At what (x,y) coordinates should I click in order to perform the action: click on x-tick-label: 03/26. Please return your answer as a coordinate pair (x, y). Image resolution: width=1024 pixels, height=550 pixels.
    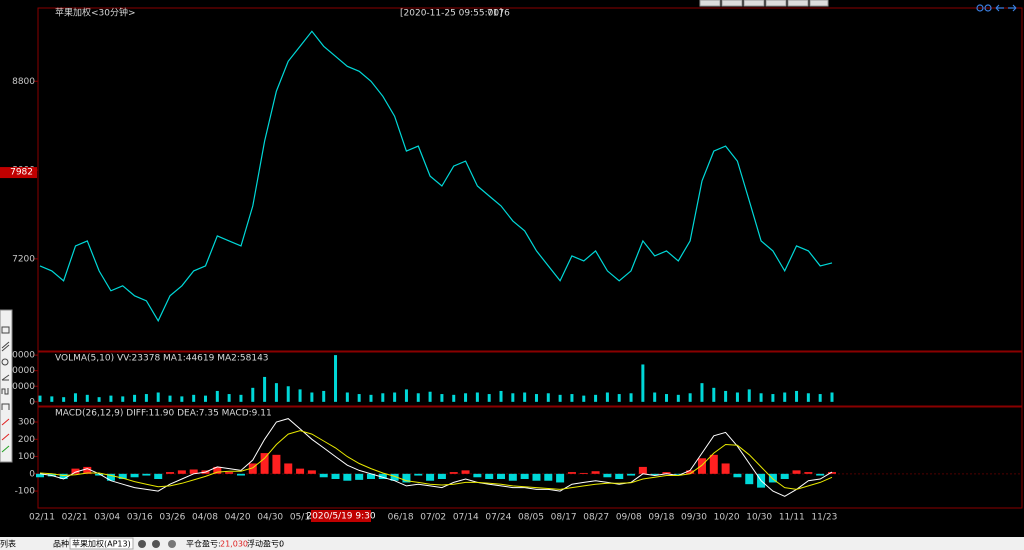
    Looking at the image, I should click on (172, 518).